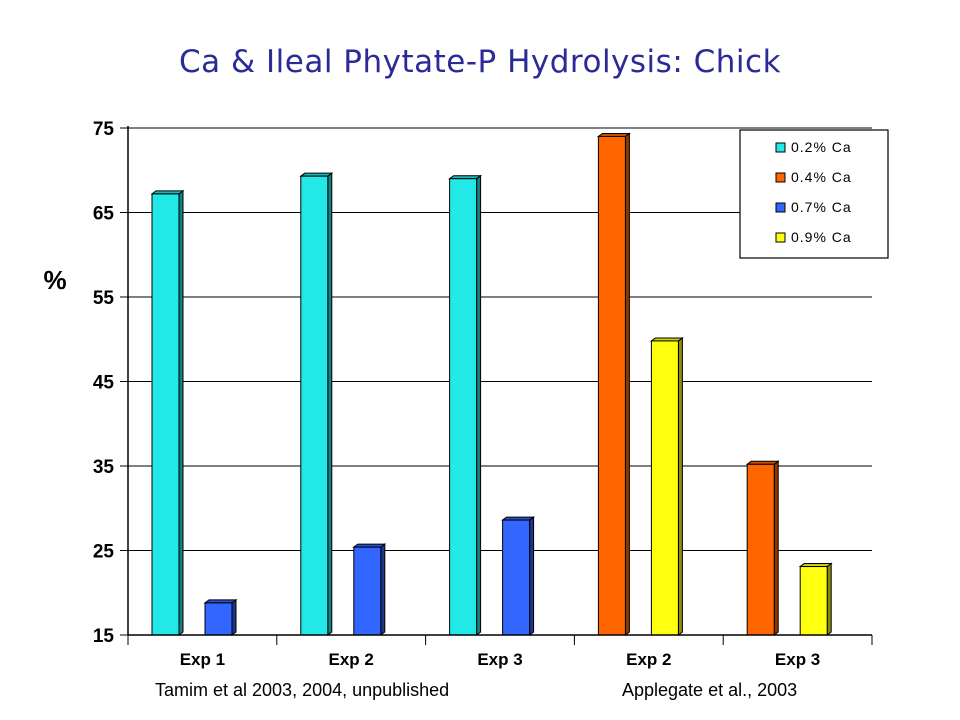  What do you see at coordinates (104, 383) in the screenshot?
I see `y-tick-label: 45` at bounding box center [104, 383].